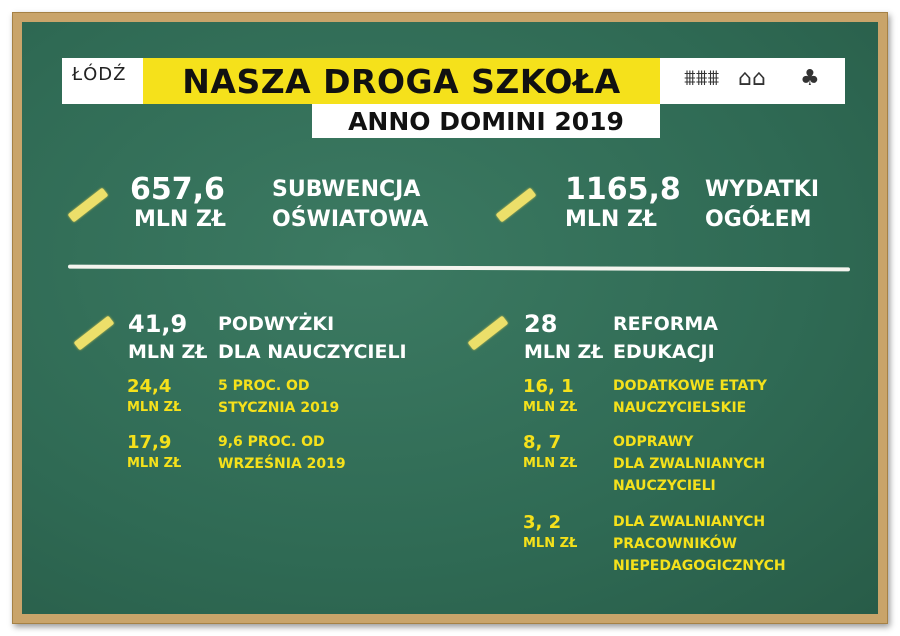  Describe the element at coordinates (350, 219) in the screenshot. I see `stat-label: OŚWIATOWA` at that location.